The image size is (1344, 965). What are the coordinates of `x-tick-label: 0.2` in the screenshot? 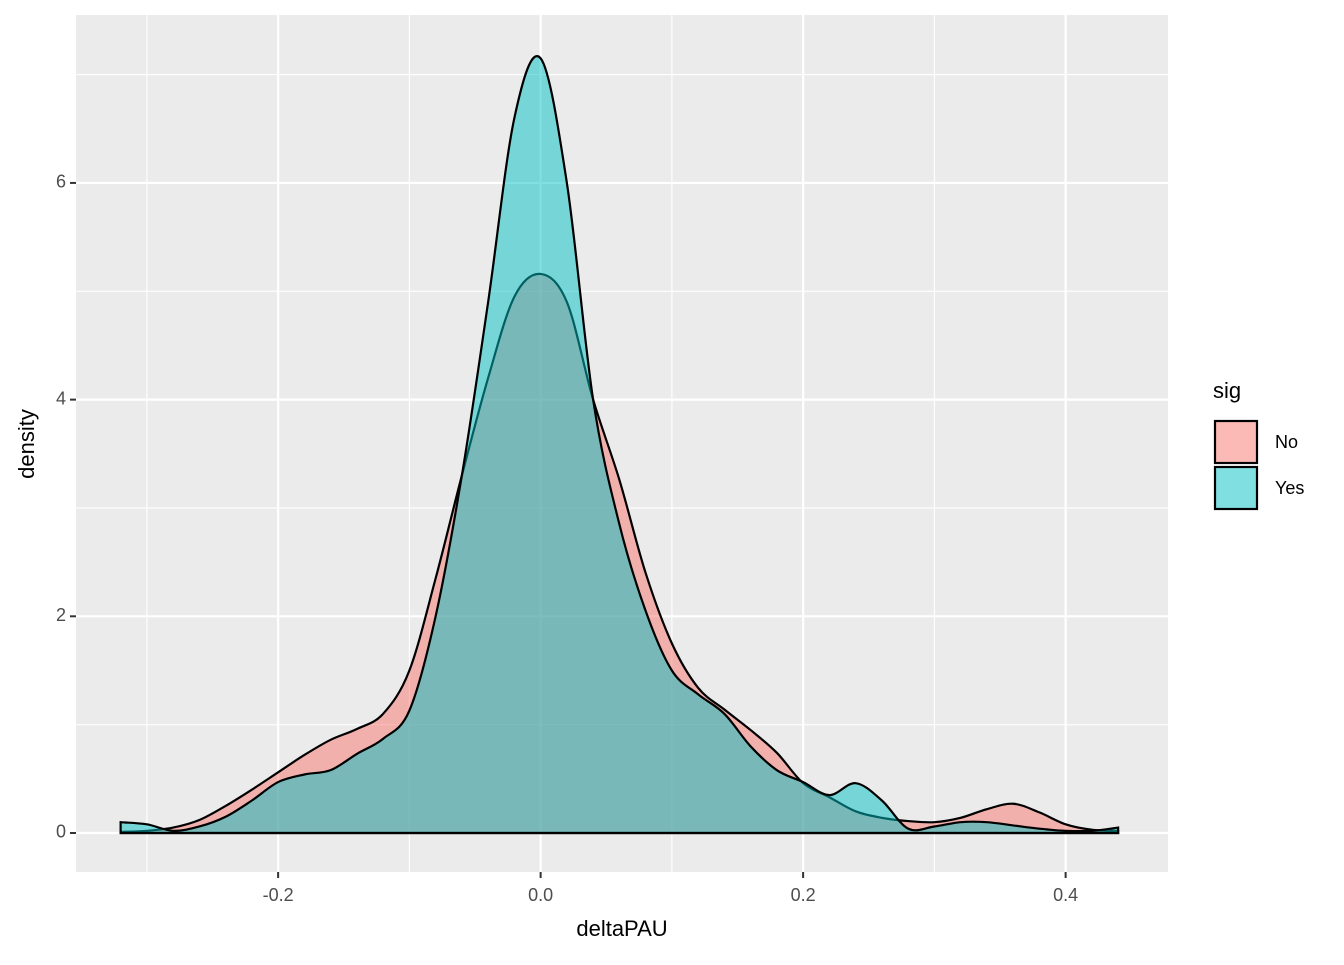 It's located at (803, 895).